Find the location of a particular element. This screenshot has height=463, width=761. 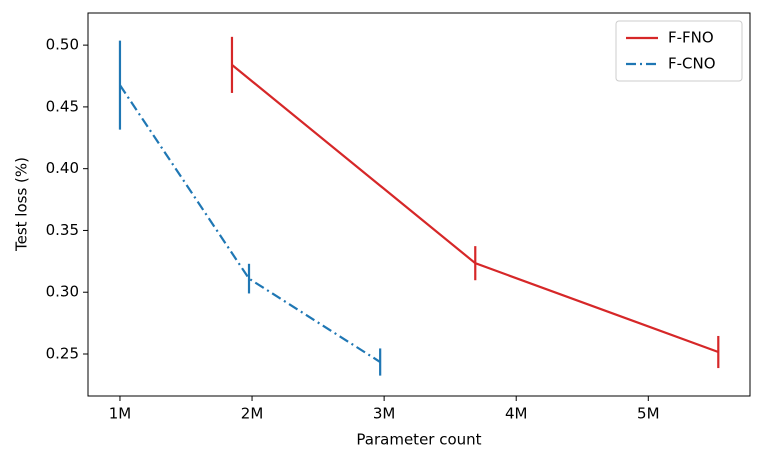

y-tick-label: 0.50 is located at coordinates (62, 45).